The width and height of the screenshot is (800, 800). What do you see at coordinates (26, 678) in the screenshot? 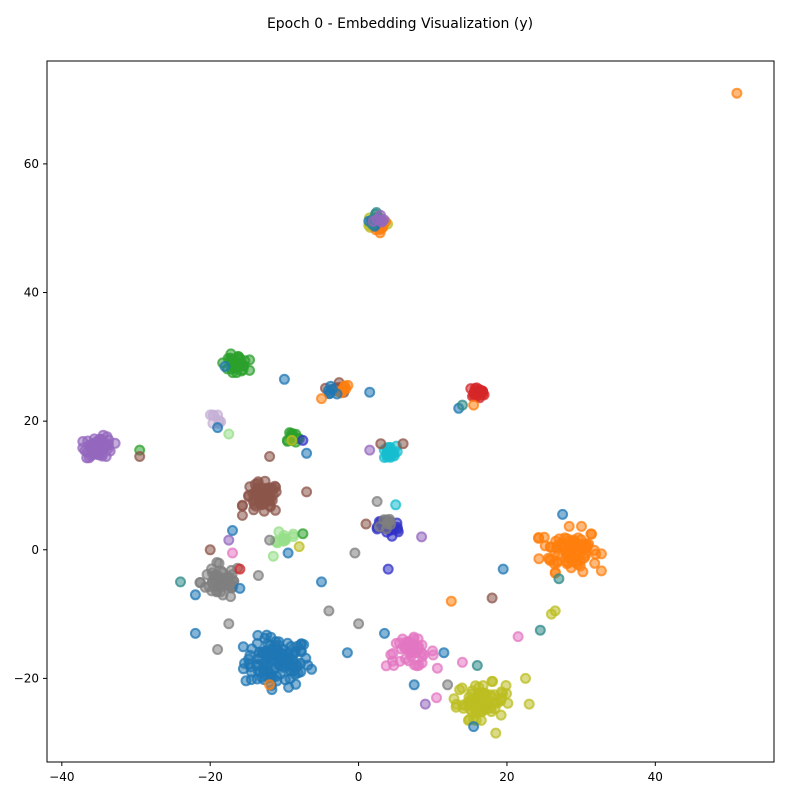
I see `y-tick-label: −20` at bounding box center [26, 678].